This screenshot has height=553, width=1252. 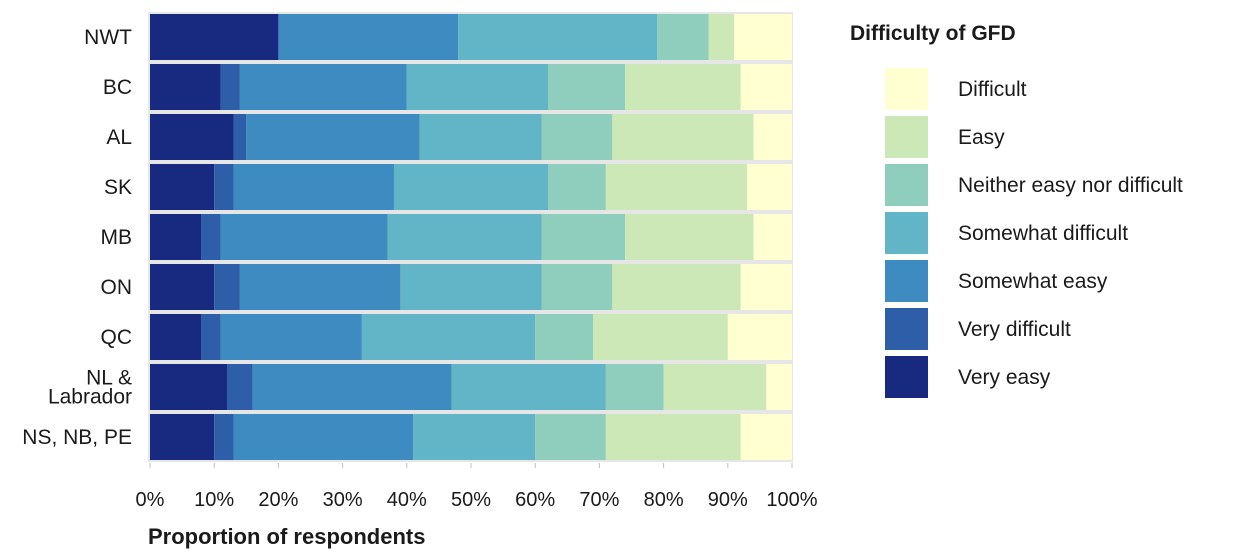 I want to click on bar-segment-mb-somewhat-difficult, so click(x=464, y=237).